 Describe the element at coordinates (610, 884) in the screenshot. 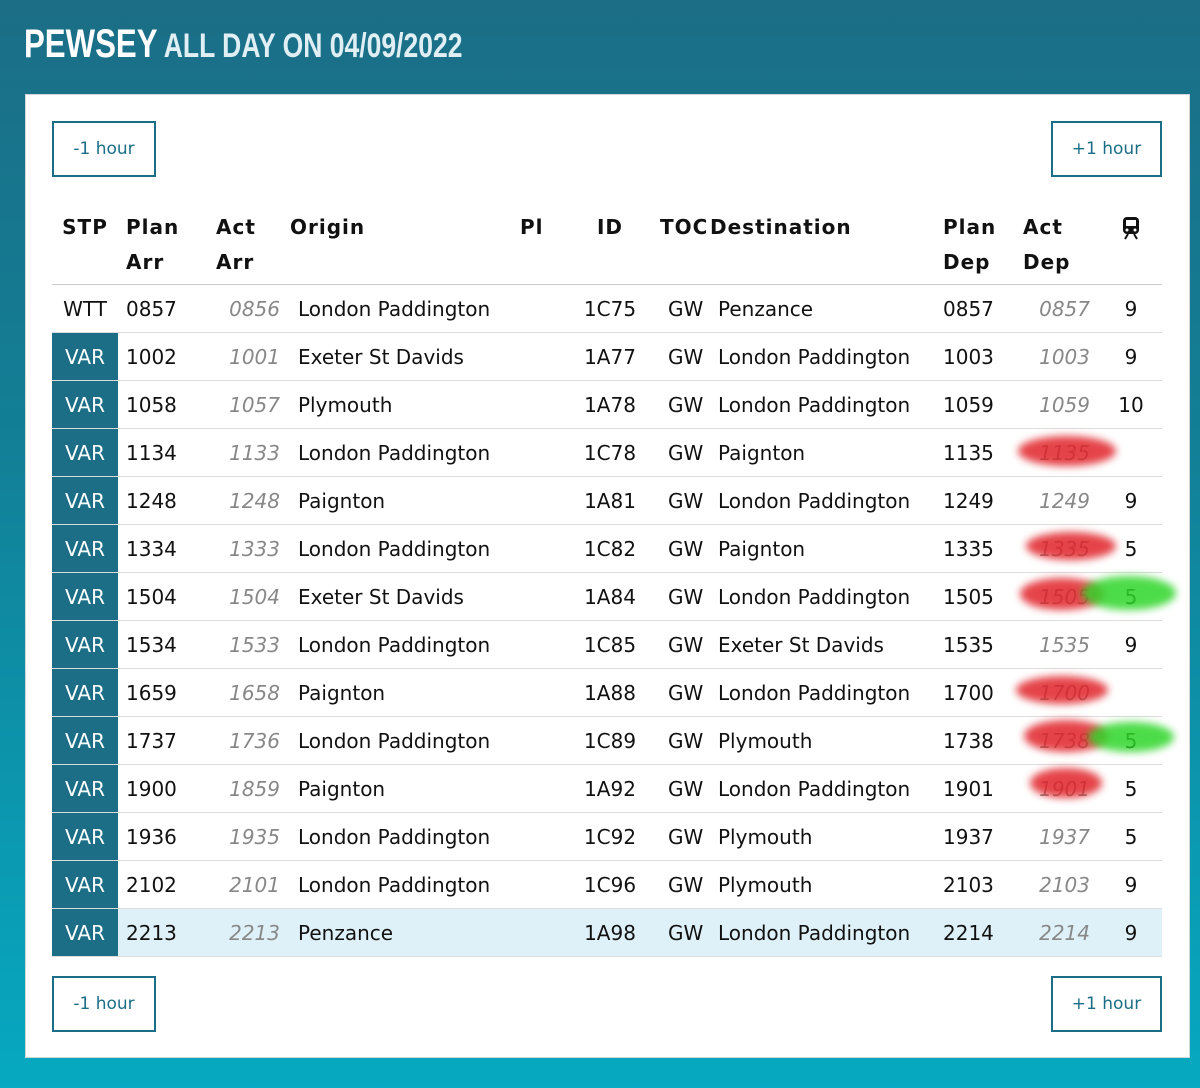

I see `train-id-cell: 1C96` at that location.